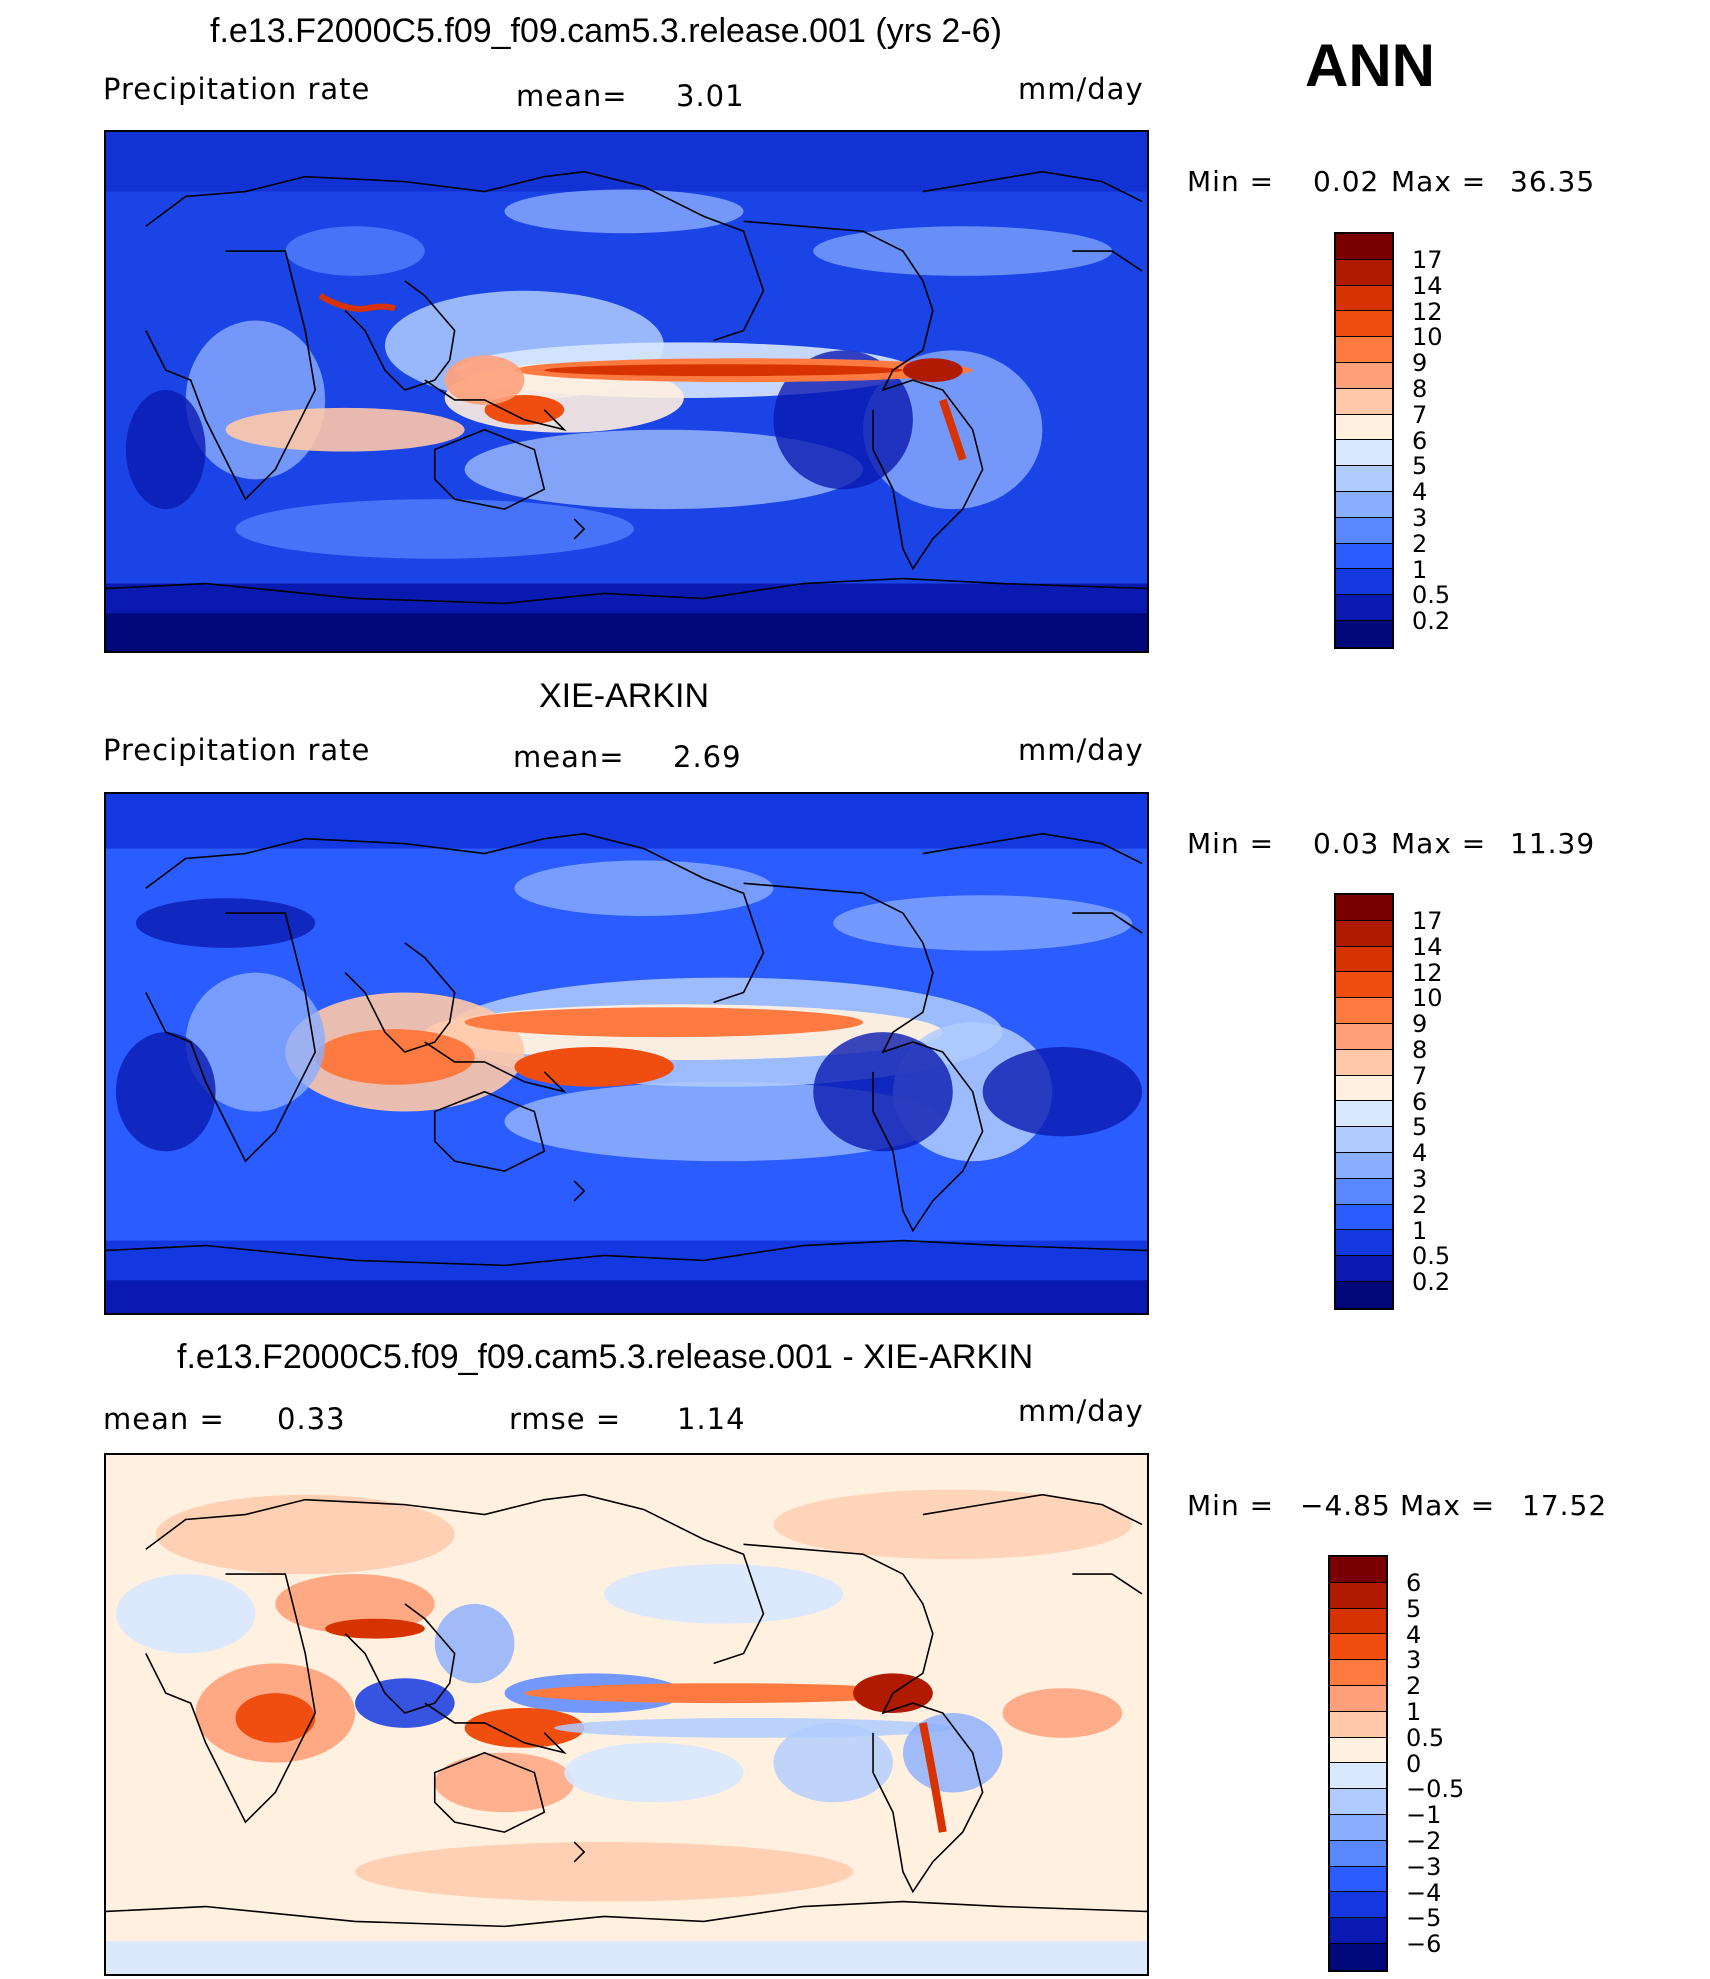  Describe the element at coordinates (1081, 89) in the screenshot. I see `panel1-units: mm/day` at that location.